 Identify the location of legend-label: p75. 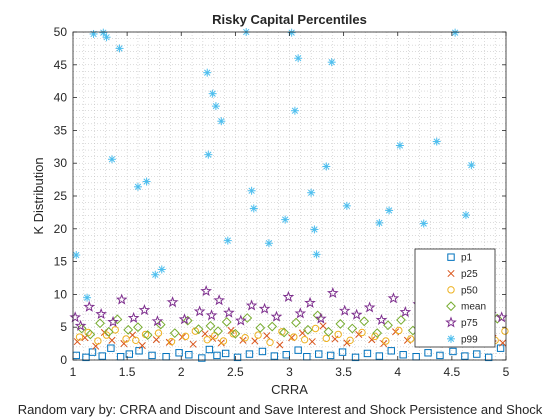
(469, 323).